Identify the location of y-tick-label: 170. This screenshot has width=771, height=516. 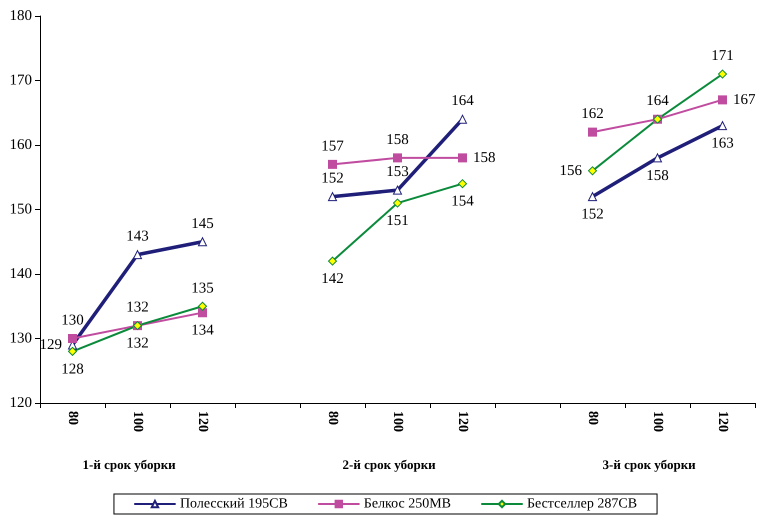
(21, 80).